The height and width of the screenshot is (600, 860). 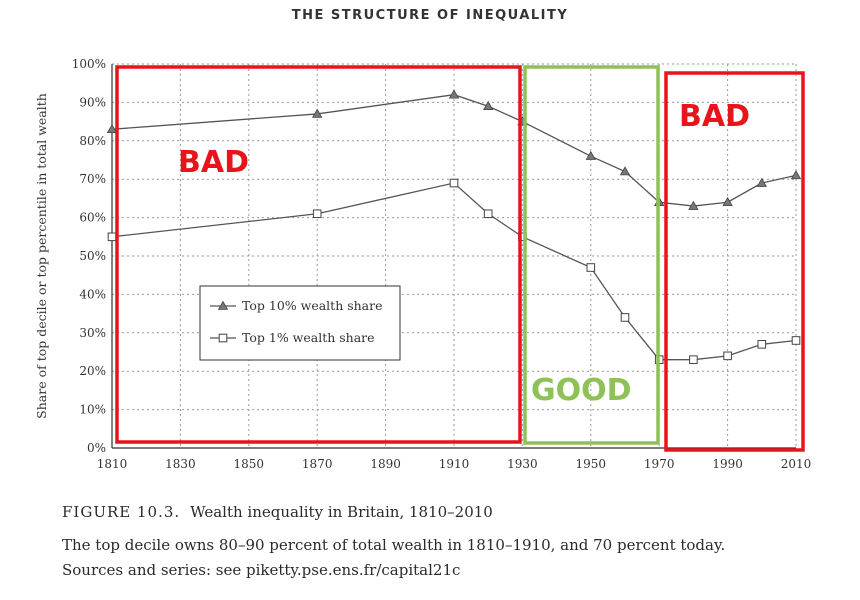 What do you see at coordinates (92, 102) in the screenshot?
I see `y-tick-label: 90%` at bounding box center [92, 102].